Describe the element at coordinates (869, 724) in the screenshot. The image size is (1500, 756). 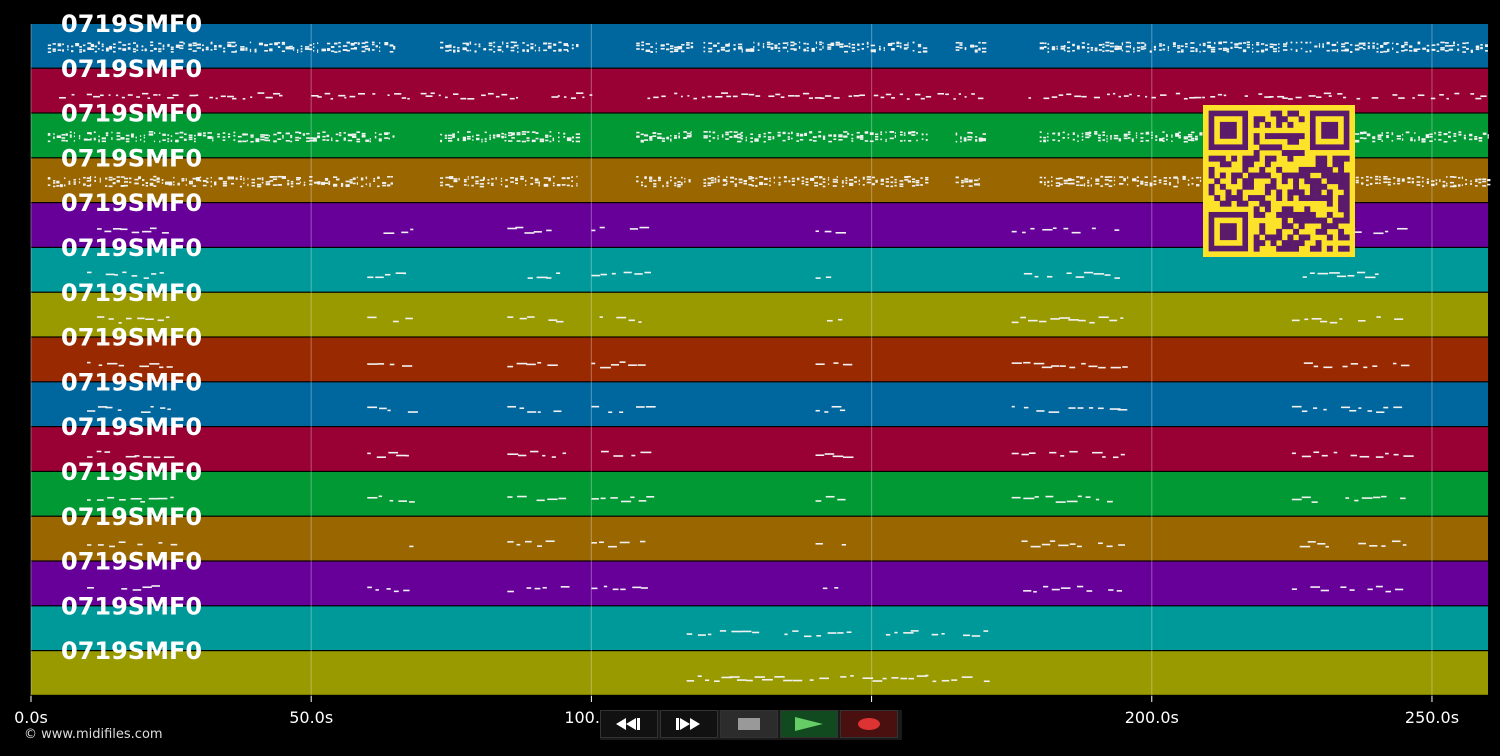
I see `record-button` at that location.